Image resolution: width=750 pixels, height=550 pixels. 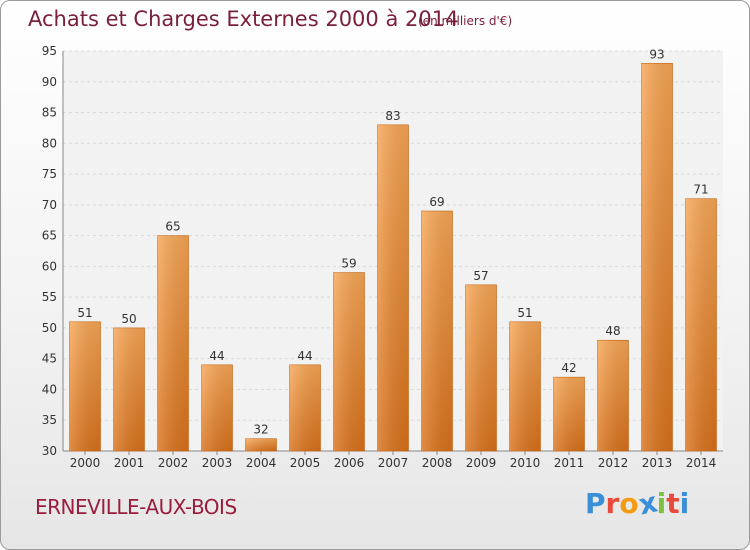 I want to click on y-tick-label: 40, so click(x=49, y=389).